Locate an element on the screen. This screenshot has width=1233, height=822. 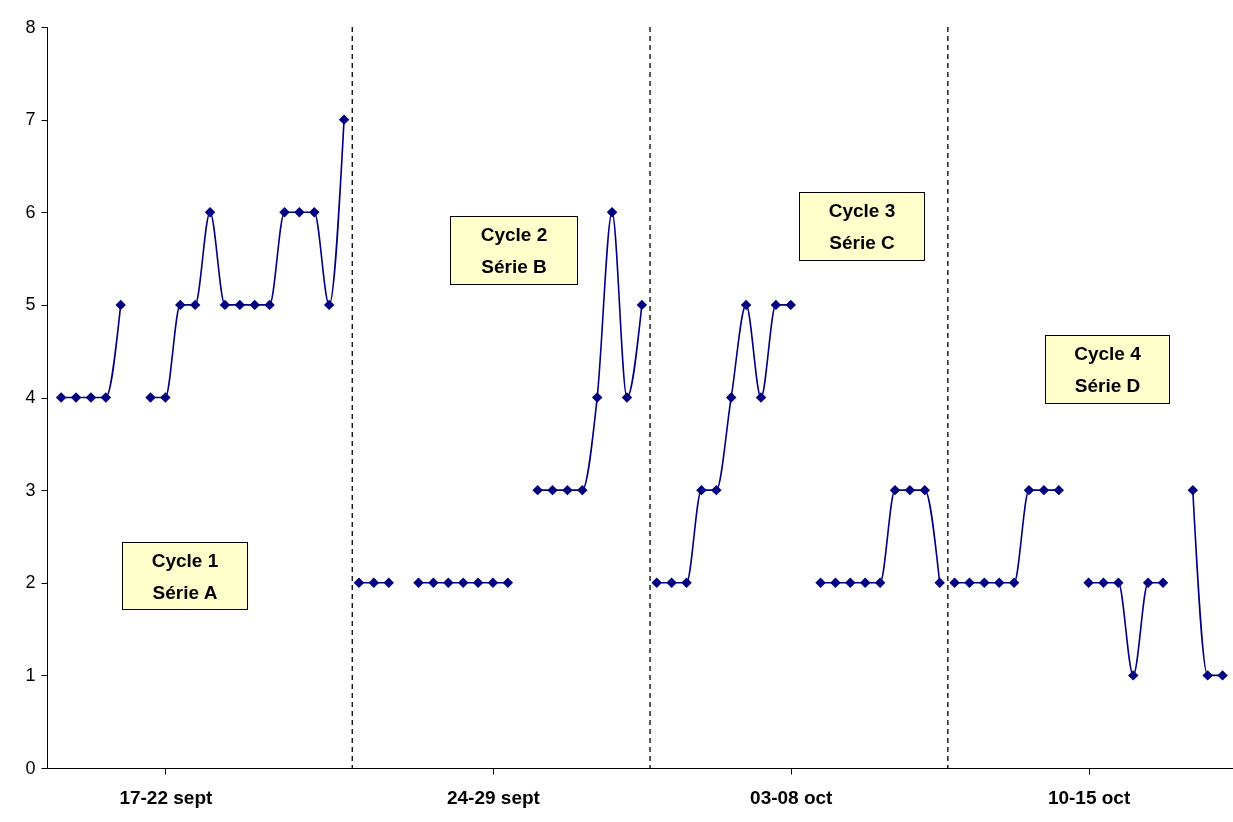
y-tick-label: 3 is located at coordinates (30, 489).